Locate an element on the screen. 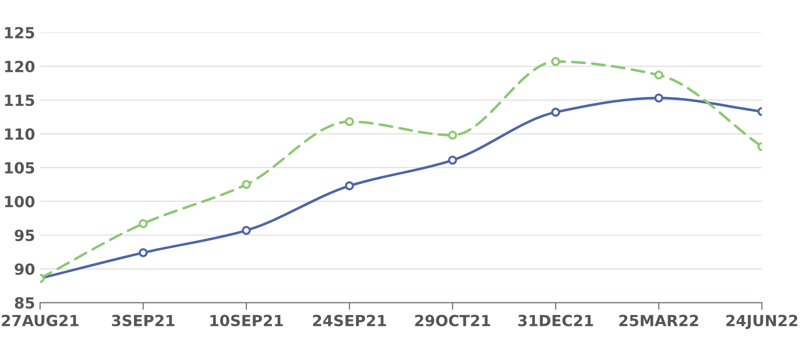 The height and width of the screenshot is (342, 802). y-tick-label: 90 is located at coordinates (24, 269).